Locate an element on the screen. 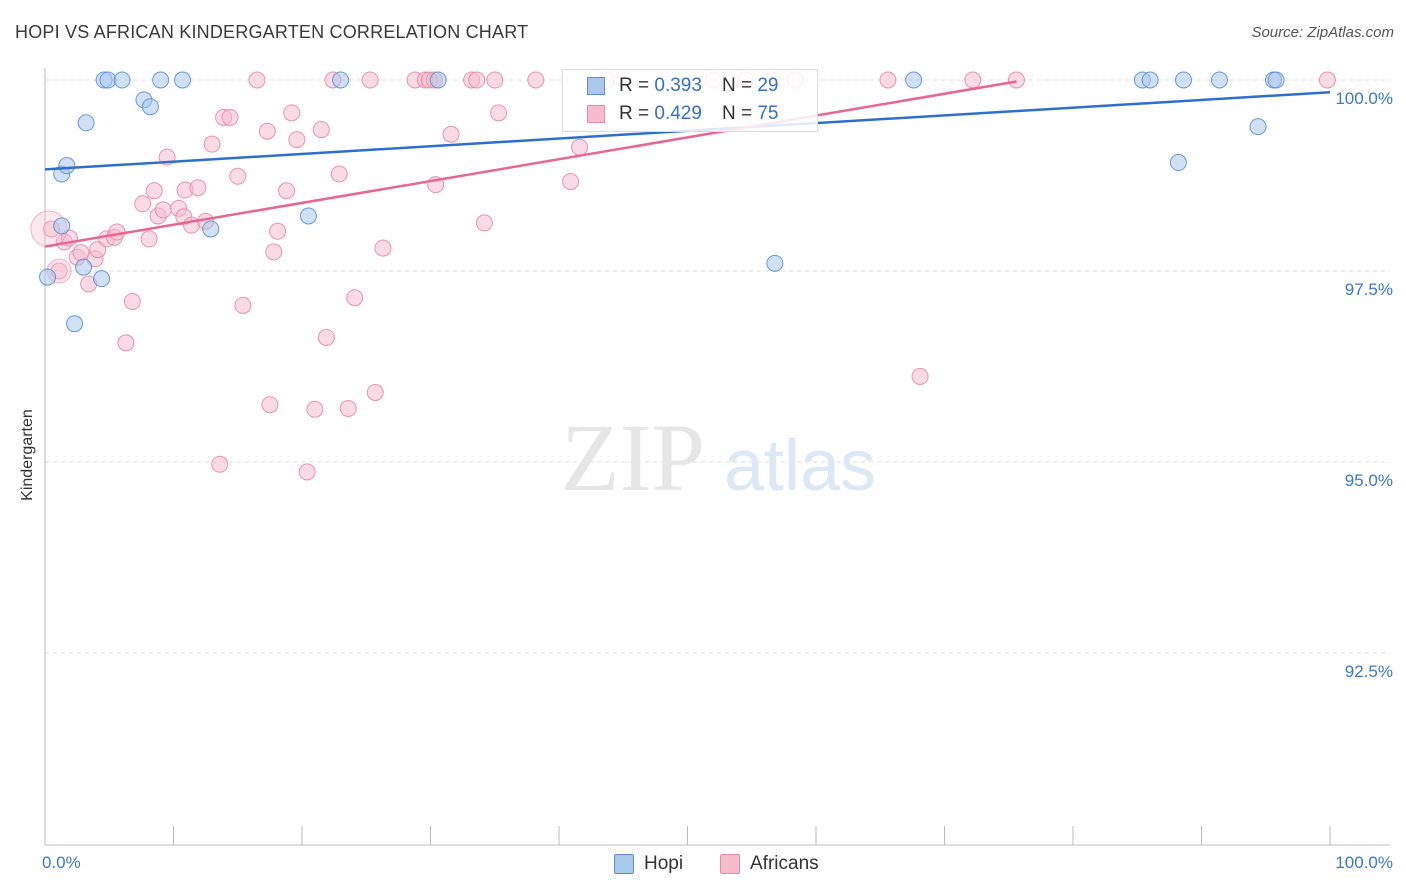  legend-hopi-swatch is located at coordinates (624, 864).